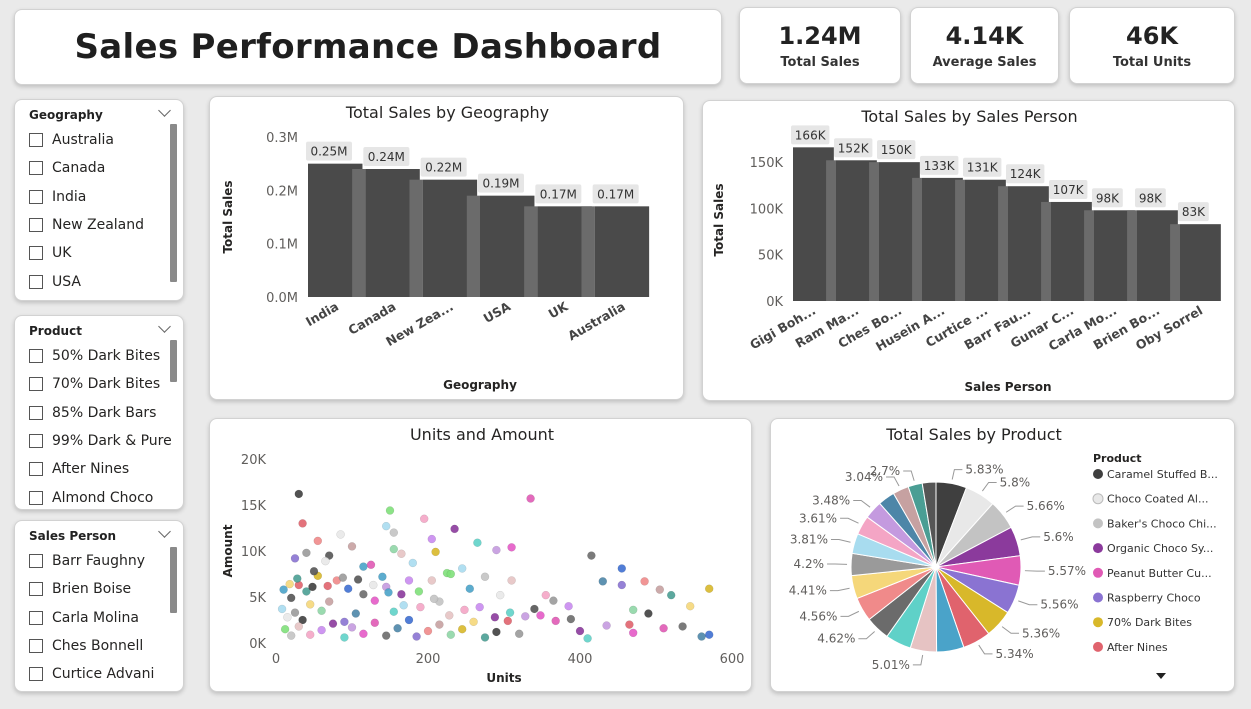 This screenshot has width=1251, height=709. Describe the element at coordinates (106, 140) in the screenshot. I see `slicer-item: Australia` at that location.